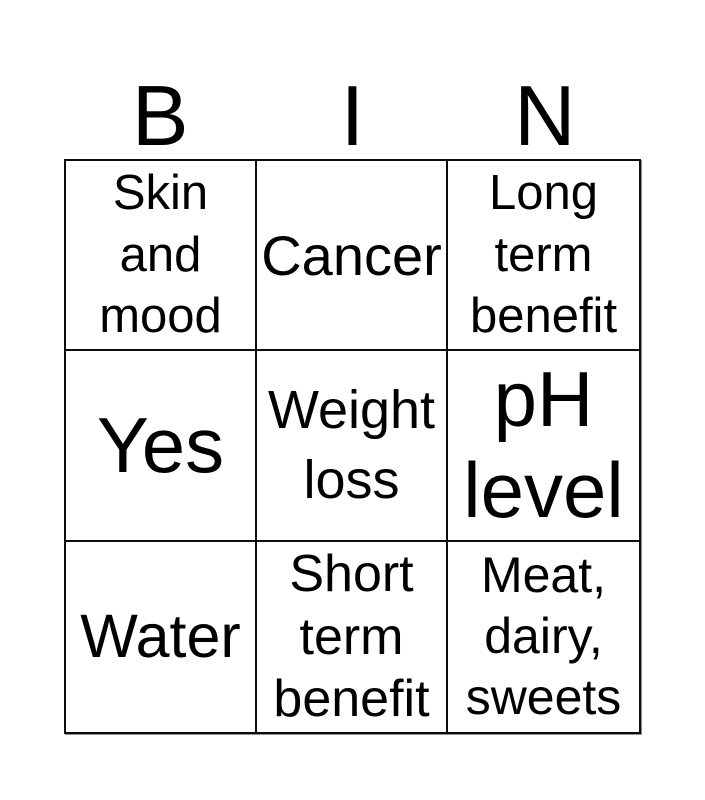 The height and width of the screenshot is (800, 705). Describe the element at coordinates (545, 116) in the screenshot. I see `bingo-column-letter-n: N` at that location.